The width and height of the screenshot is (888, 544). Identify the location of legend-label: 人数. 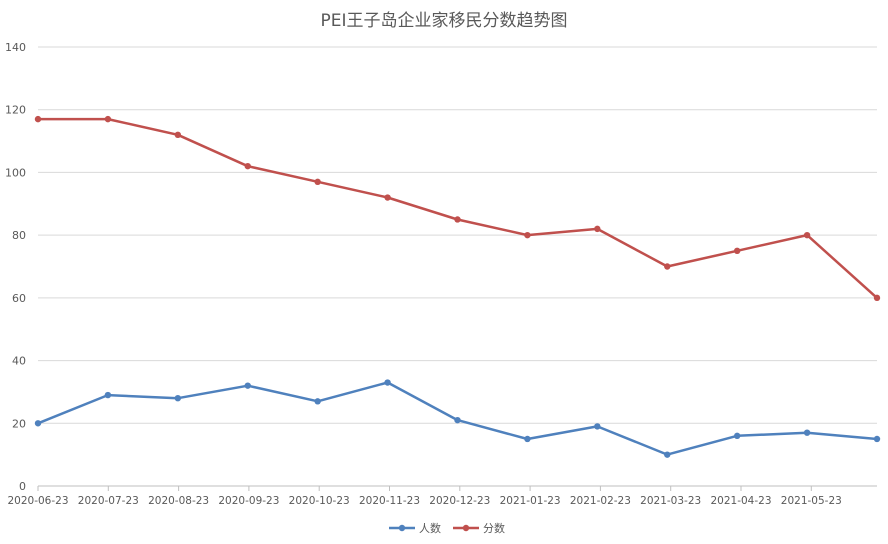
(430, 528).